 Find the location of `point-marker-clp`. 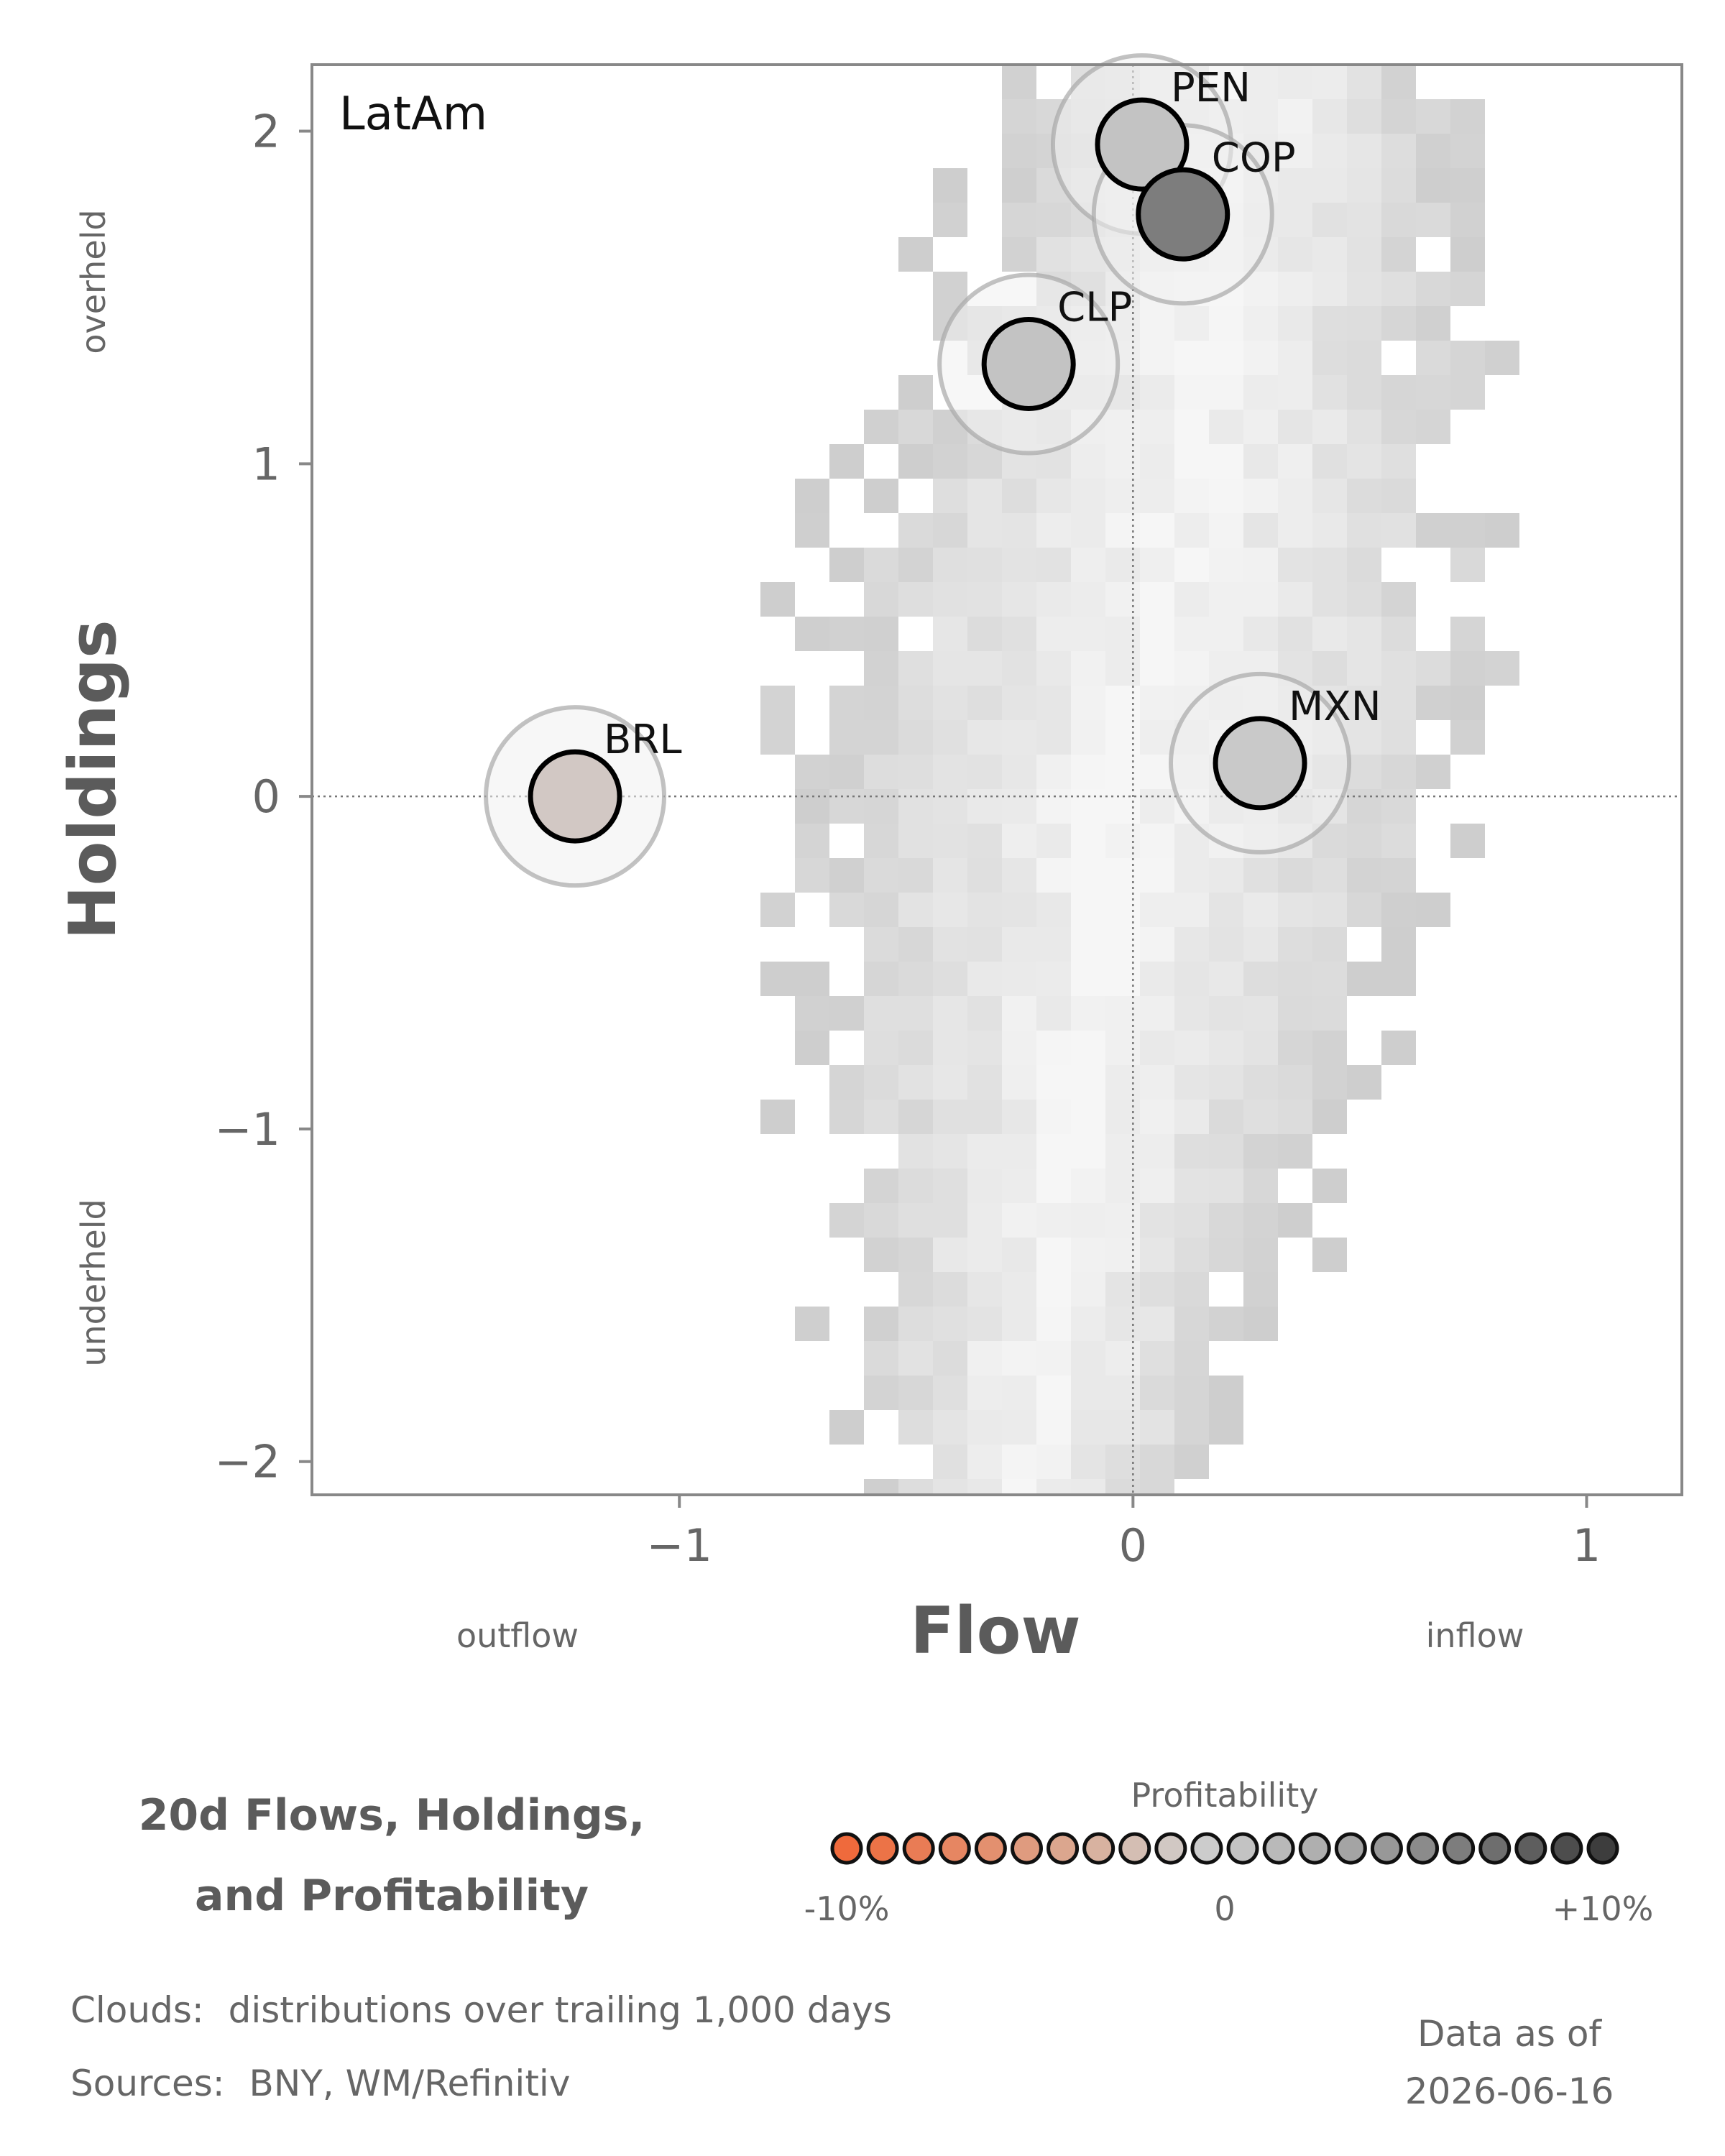

point-marker-clp is located at coordinates (1028, 365).